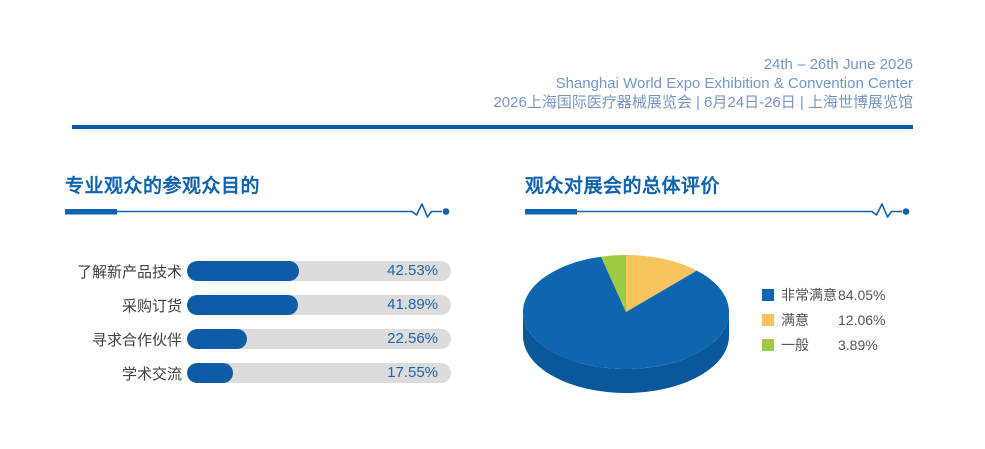 The image size is (985, 449). What do you see at coordinates (319, 271) in the screenshot?
I see `bar-track: 42.53%` at bounding box center [319, 271].